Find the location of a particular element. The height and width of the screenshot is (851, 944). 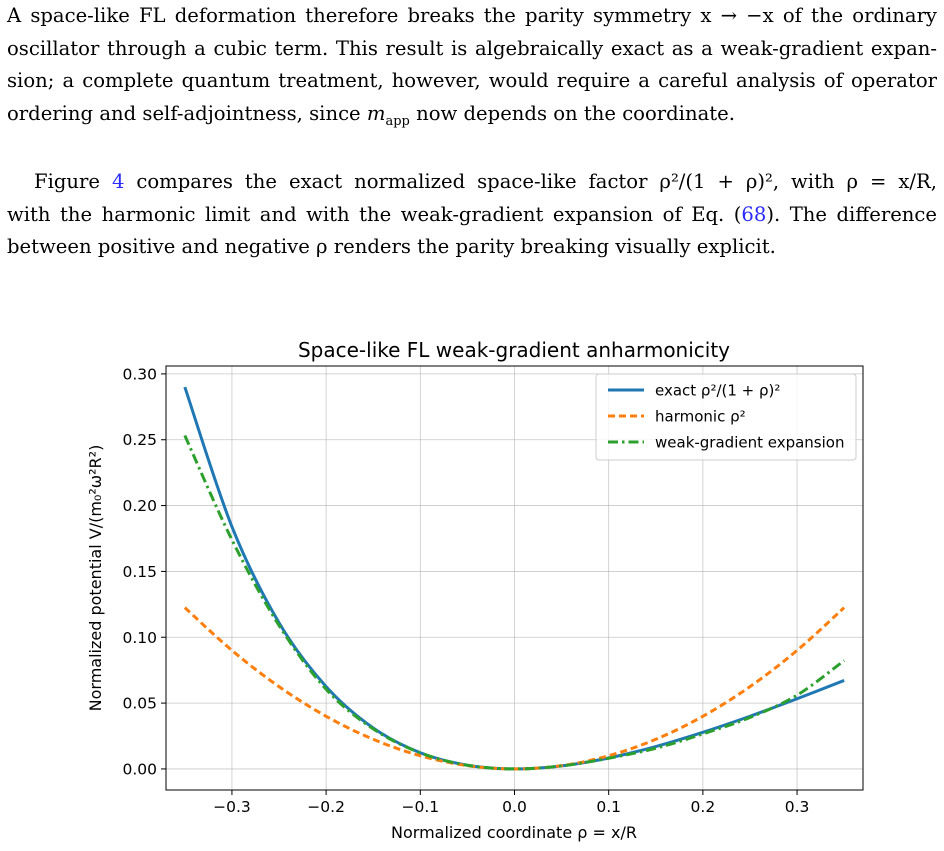

m-app-symbol: mapp is located at coordinates (388, 115).